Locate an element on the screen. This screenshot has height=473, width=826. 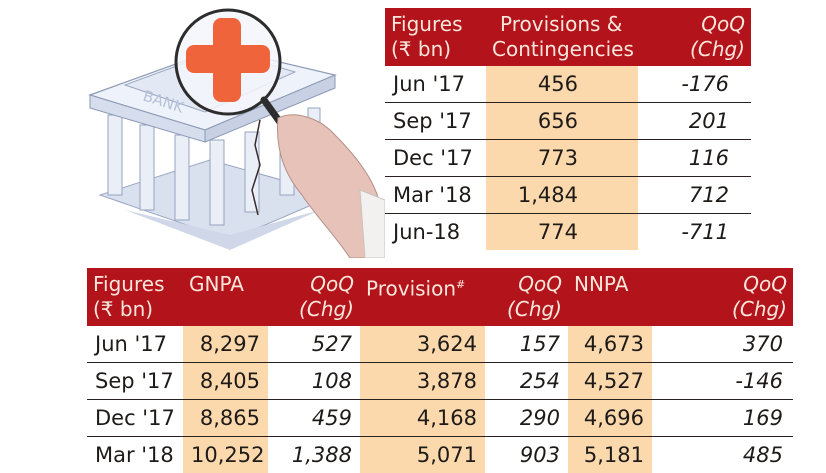
header-nnpa-qoq: QoQ (Chg) is located at coordinates (722, 297).